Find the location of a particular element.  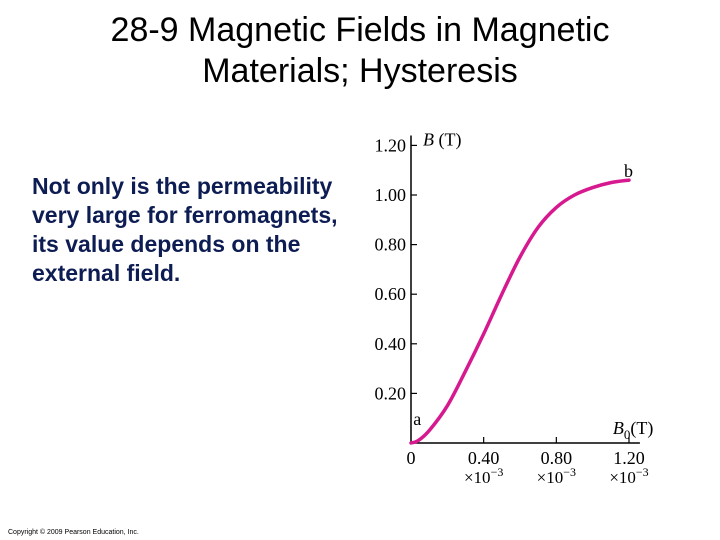

y-tick-label: 0.80 is located at coordinates (391, 245).